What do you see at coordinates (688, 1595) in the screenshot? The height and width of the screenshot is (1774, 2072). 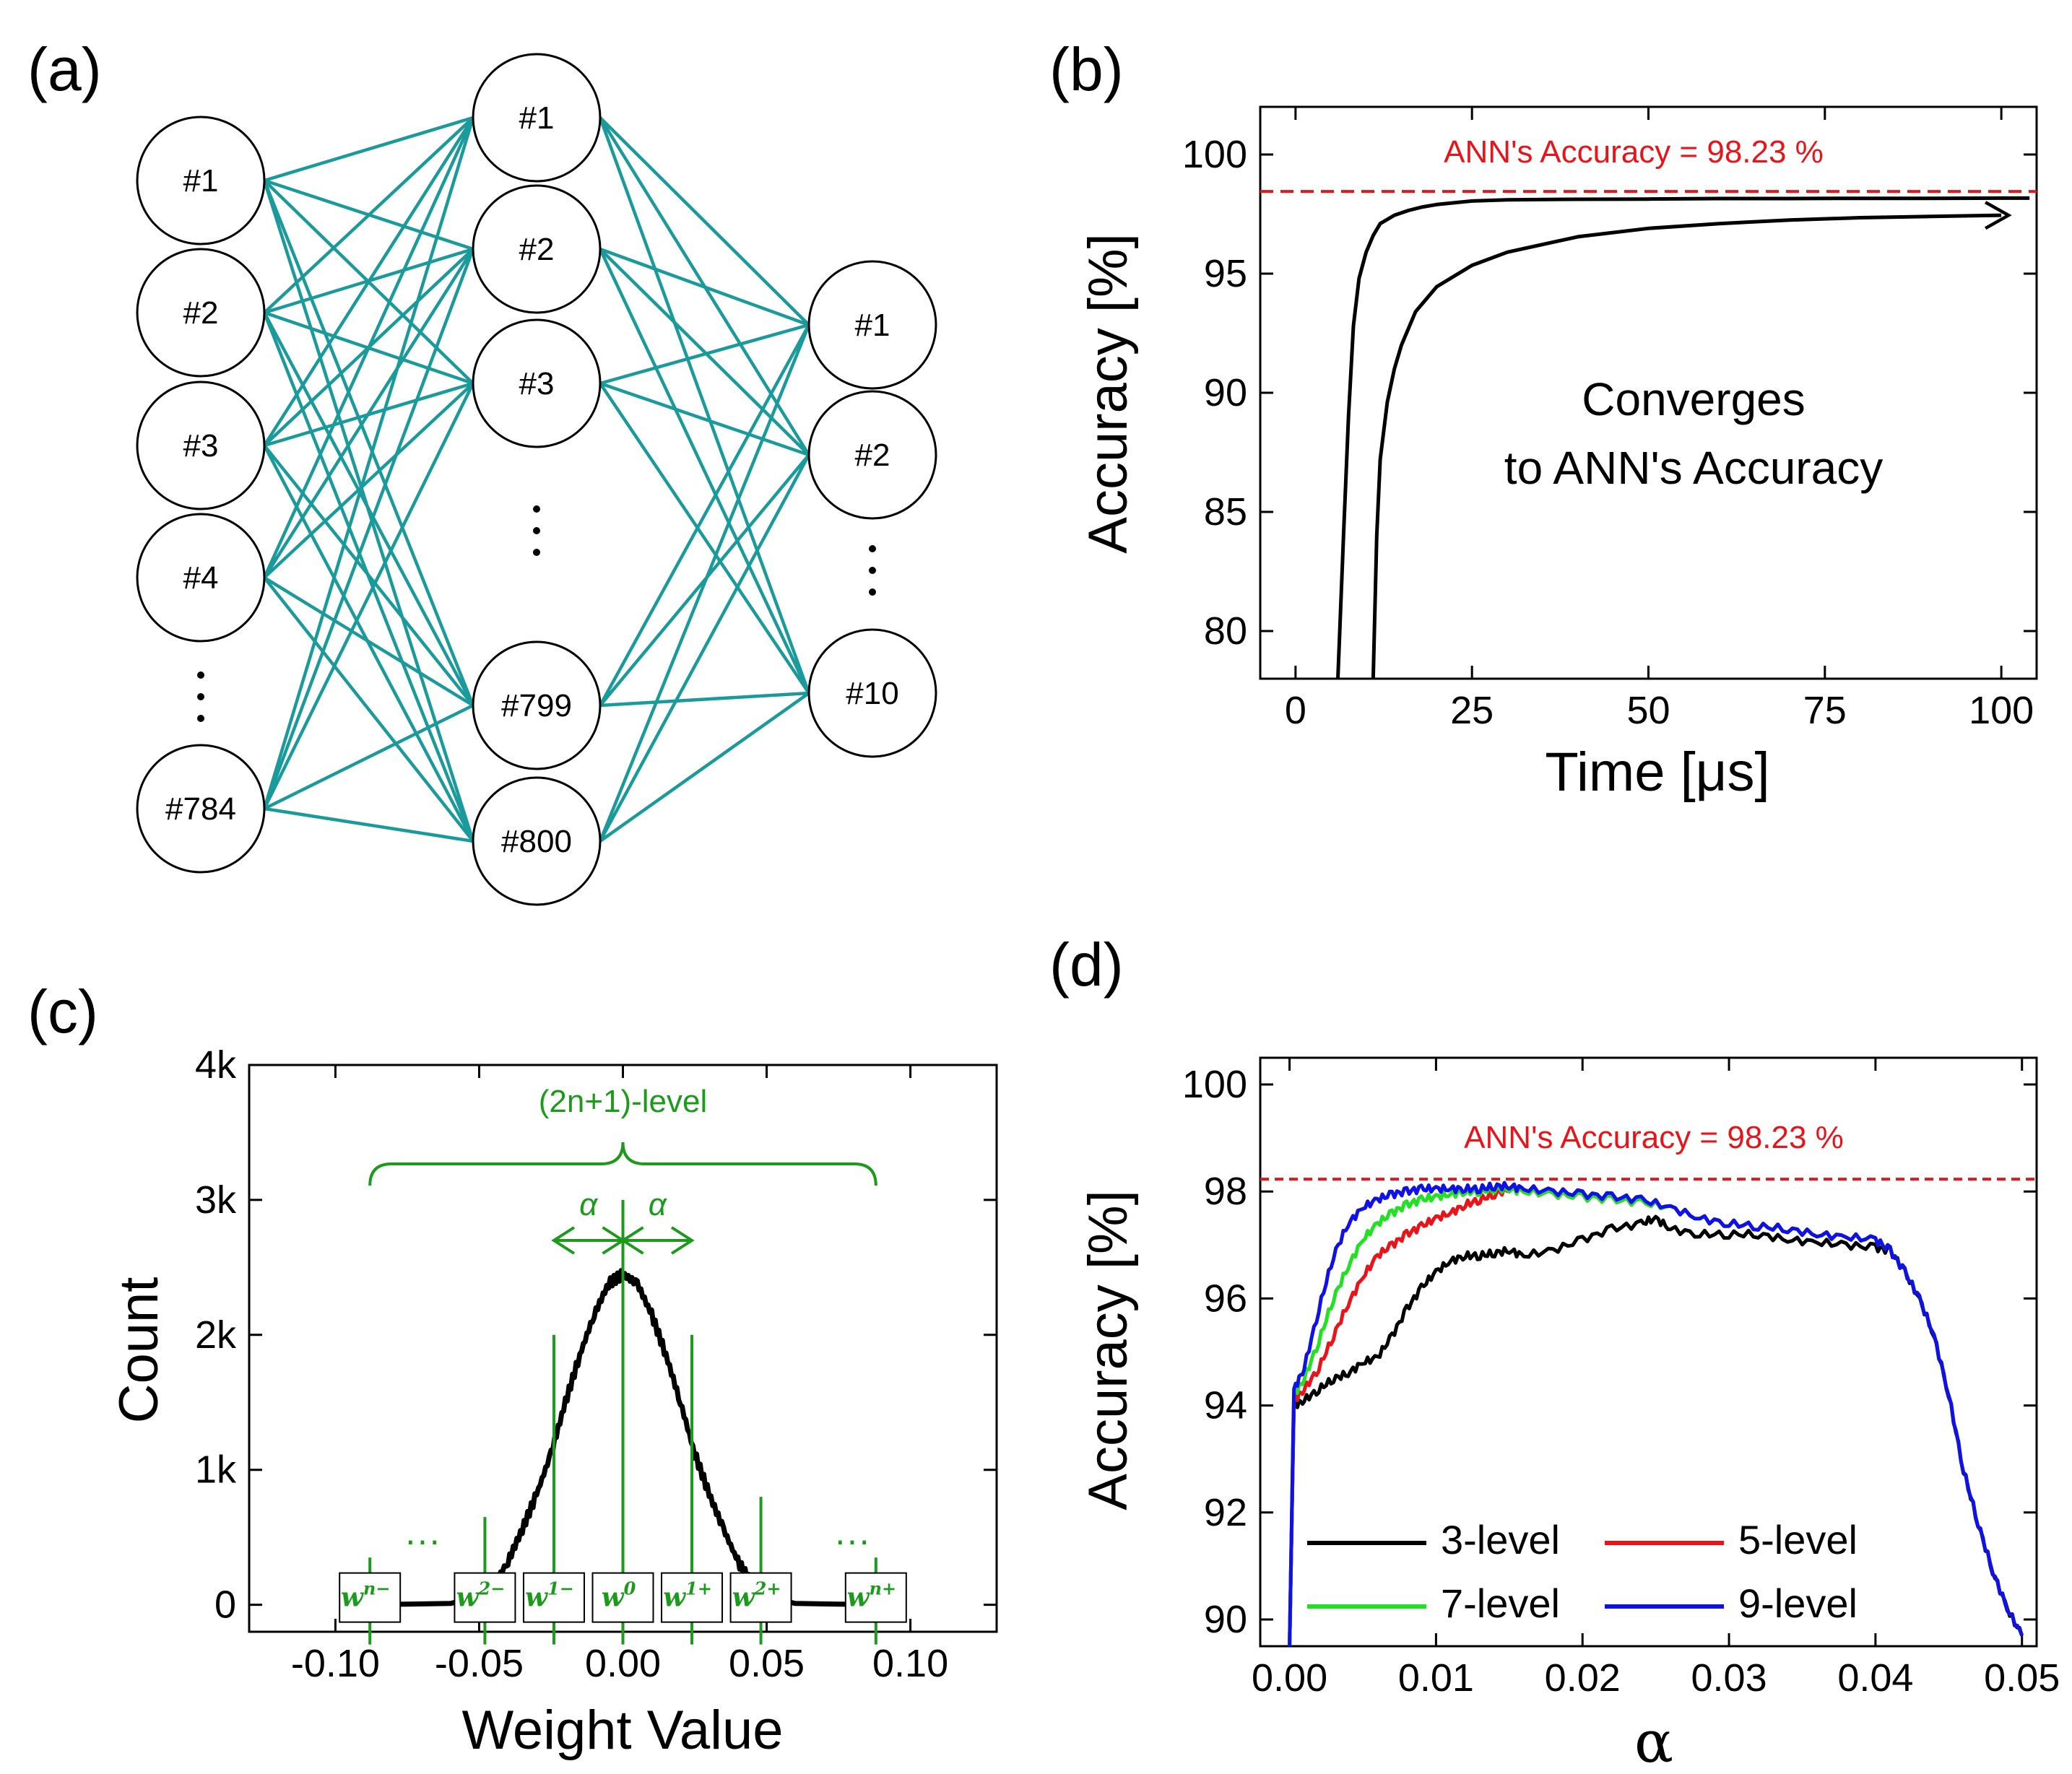 I see `plot-c-level-label: w1+` at bounding box center [688, 1595].